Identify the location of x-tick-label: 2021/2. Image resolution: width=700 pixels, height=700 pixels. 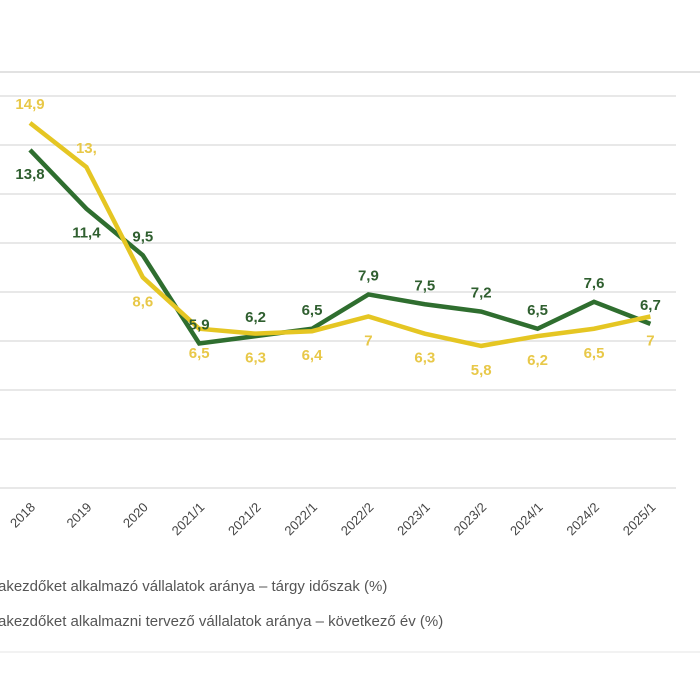
(244, 519).